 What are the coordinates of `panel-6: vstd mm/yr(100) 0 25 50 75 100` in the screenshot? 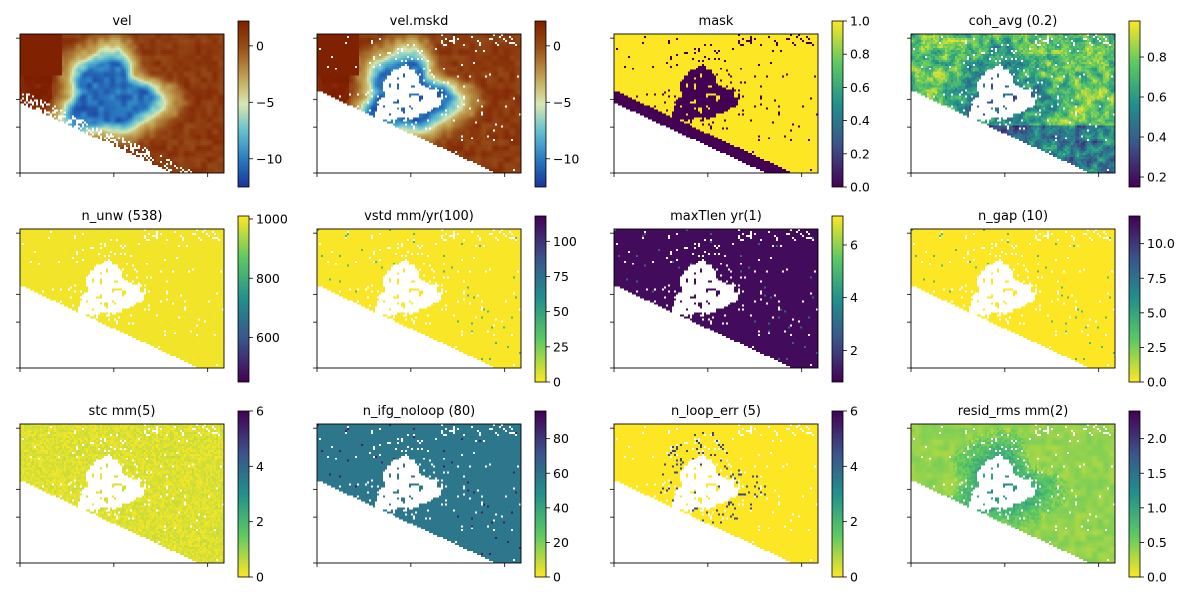 It's located at (445, 299).